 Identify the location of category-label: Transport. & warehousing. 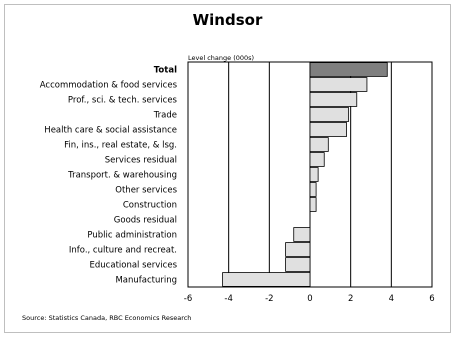
(122, 176).